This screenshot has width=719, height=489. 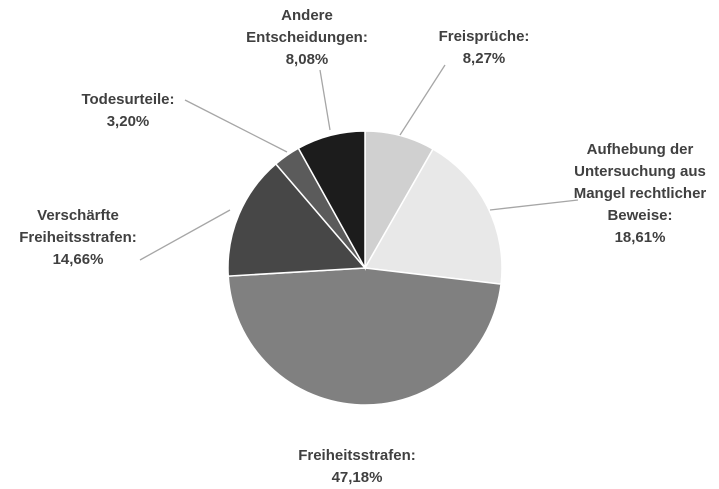 I want to click on label-line: Beweise:, so click(x=639, y=215).